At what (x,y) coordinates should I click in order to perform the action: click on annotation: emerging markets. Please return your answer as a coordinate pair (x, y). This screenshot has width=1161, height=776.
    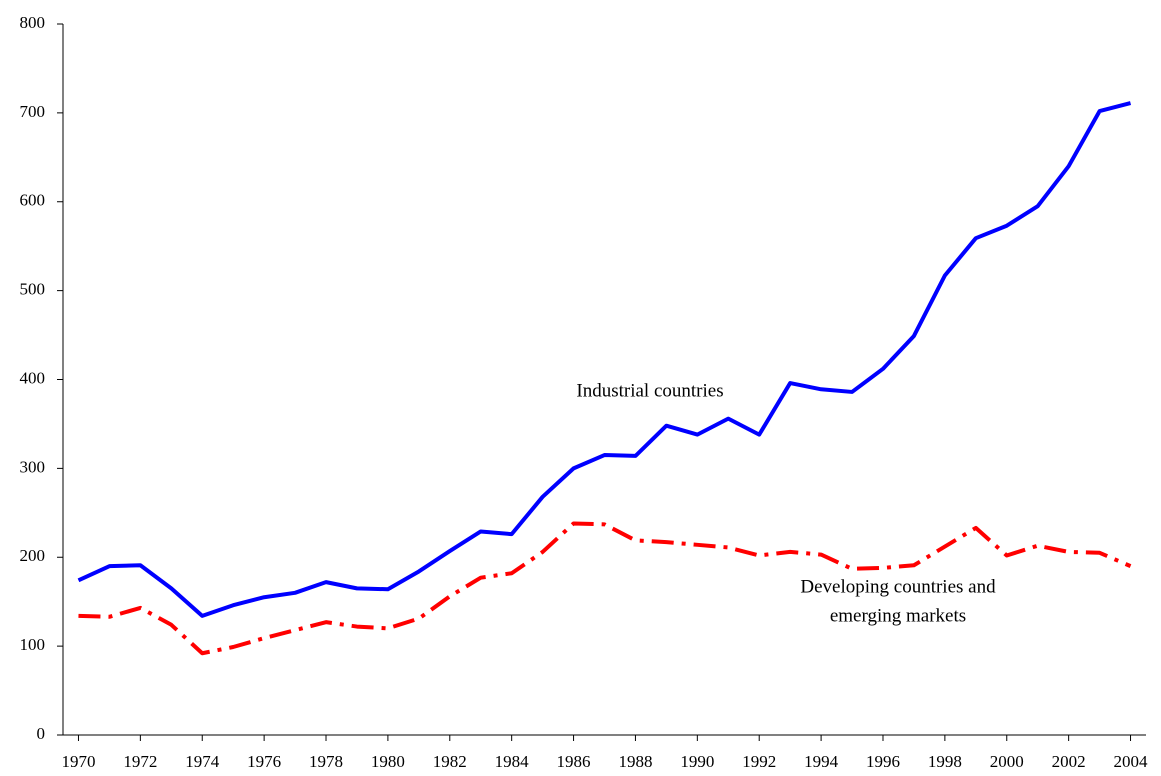
    Looking at the image, I should click on (898, 615).